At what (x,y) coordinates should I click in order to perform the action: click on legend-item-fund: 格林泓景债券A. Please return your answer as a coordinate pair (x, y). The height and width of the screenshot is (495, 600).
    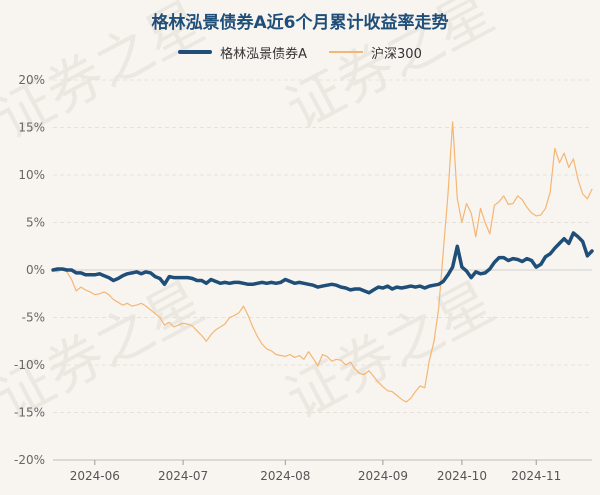
    Looking at the image, I should click on (242, 52).